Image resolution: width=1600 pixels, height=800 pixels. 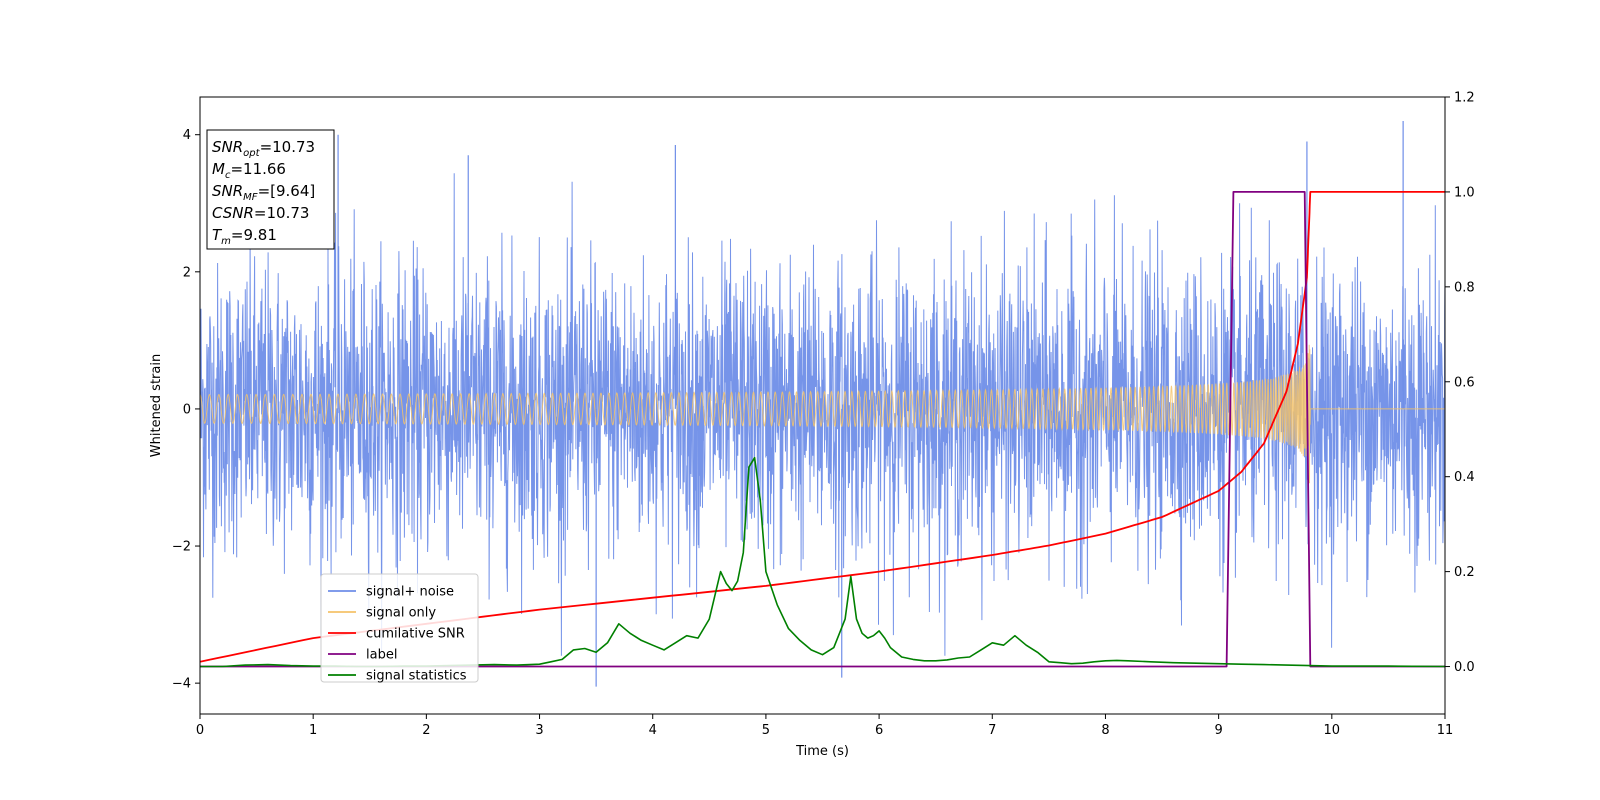 I want to click on x-tick-label: 0, so click(x=200, y=730).